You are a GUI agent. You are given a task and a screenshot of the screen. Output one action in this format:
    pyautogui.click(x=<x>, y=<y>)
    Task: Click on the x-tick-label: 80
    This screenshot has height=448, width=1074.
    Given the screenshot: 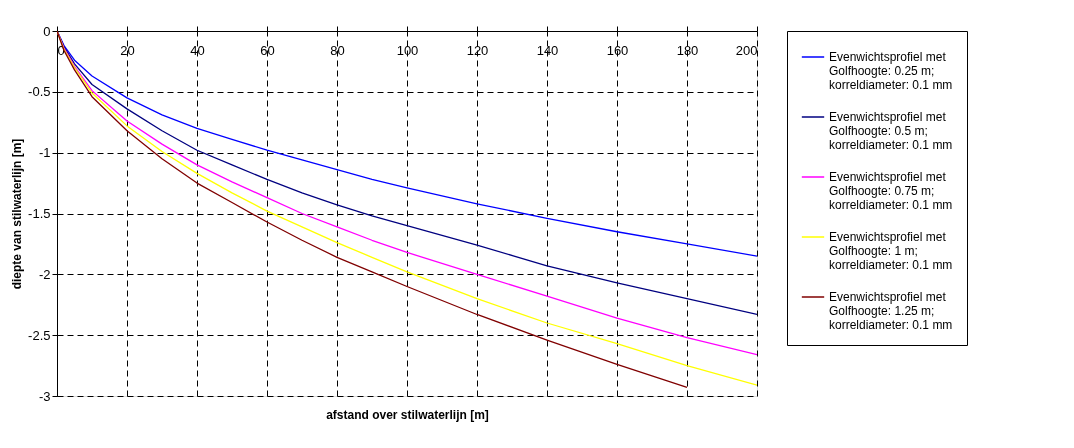 What is the action you would take?
    pyautogui.click(x=337, y=50)
    